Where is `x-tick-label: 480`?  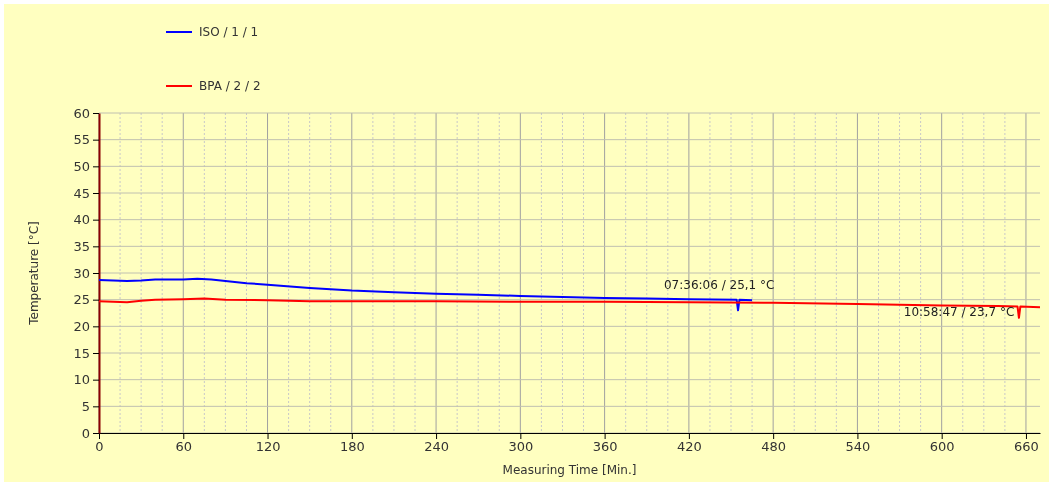
x-tick-label: 480 is located at coordinates (774, 447).